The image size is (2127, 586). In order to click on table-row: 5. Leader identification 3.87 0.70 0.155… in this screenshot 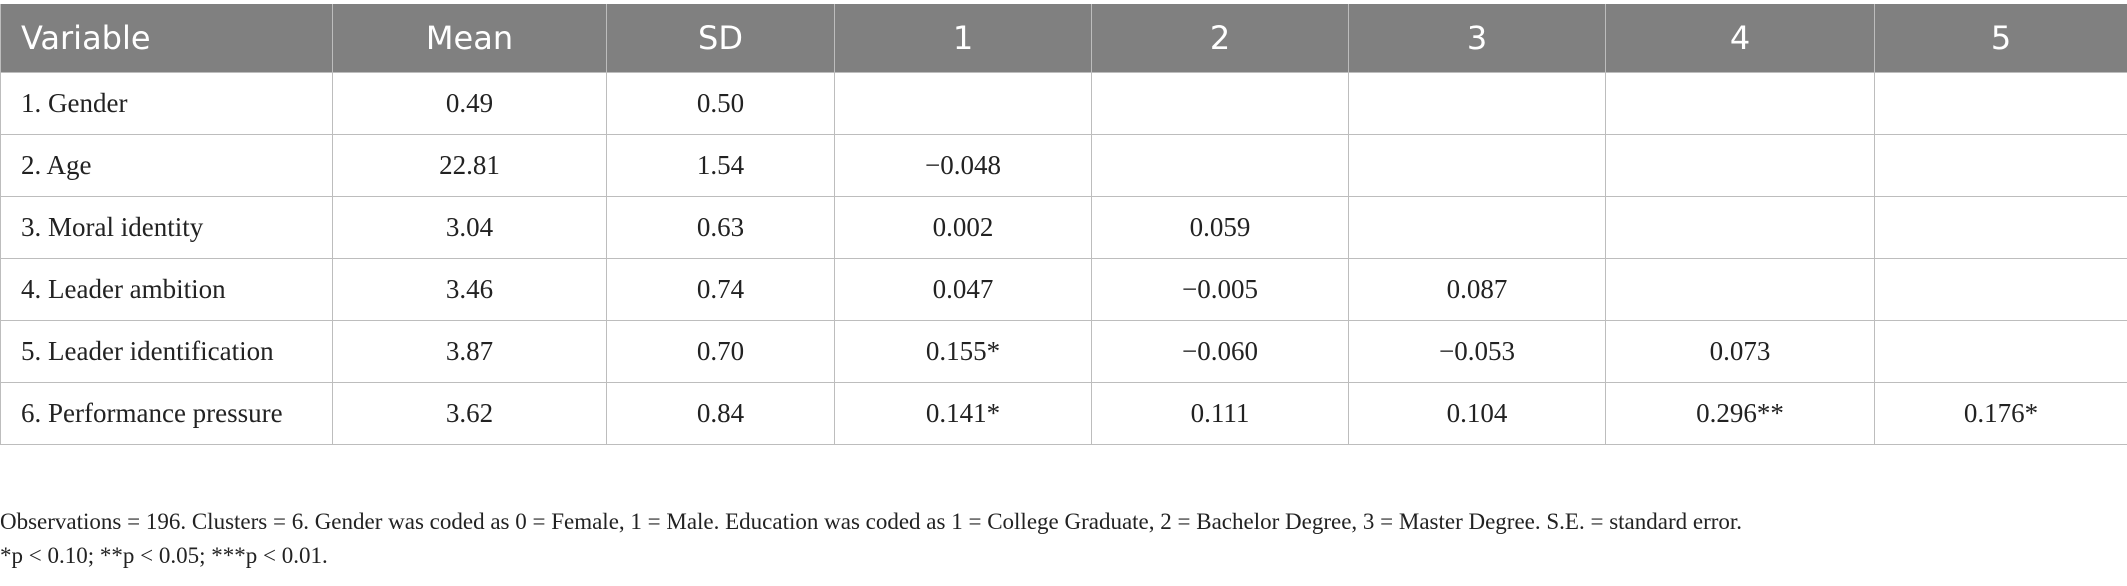, I will do `click(1063, 351)`.